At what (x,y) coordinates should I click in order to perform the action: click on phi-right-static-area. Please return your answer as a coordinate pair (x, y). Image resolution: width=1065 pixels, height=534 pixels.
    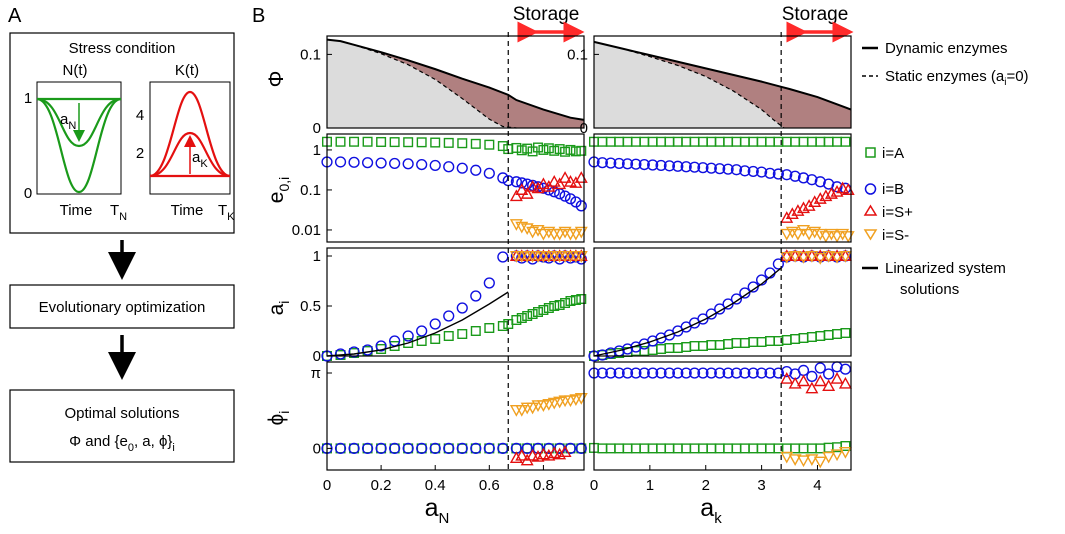
    Looking at the image, I should click on (689, 84).